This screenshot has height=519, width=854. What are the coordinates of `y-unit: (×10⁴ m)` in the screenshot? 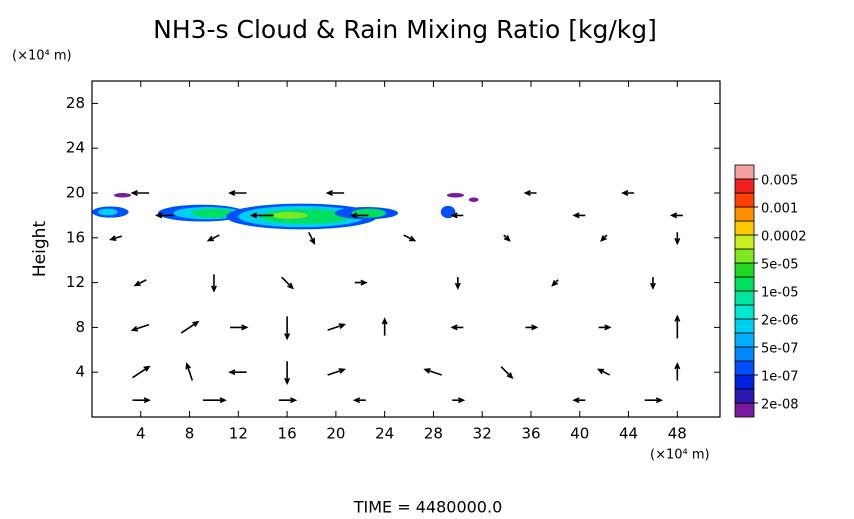 It's located at (42, 56).